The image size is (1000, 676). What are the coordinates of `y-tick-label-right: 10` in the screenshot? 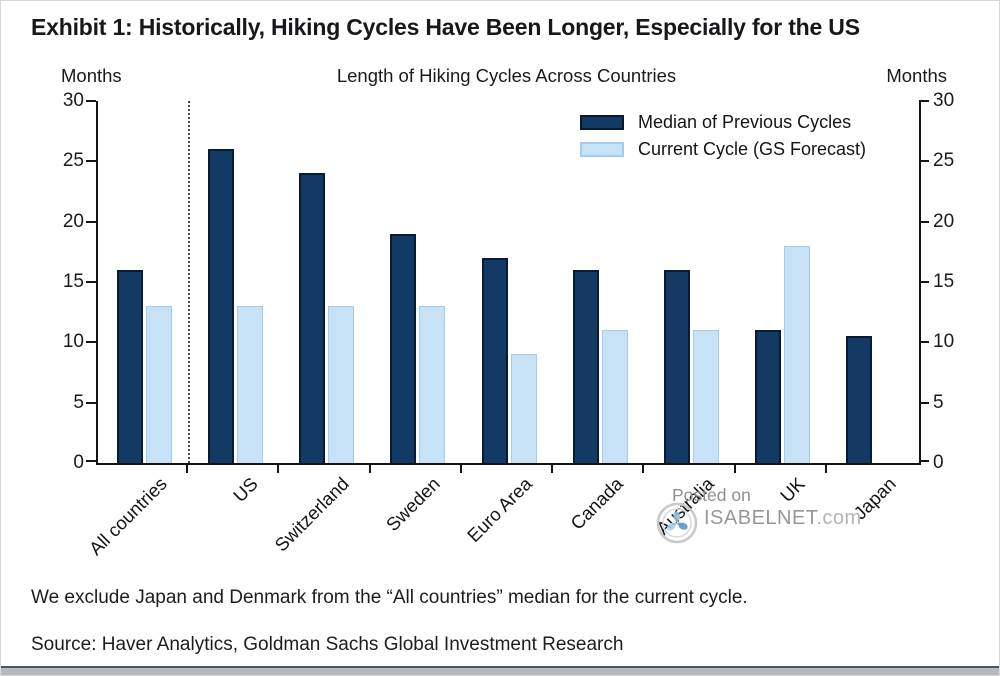 It's located at (944, 342).